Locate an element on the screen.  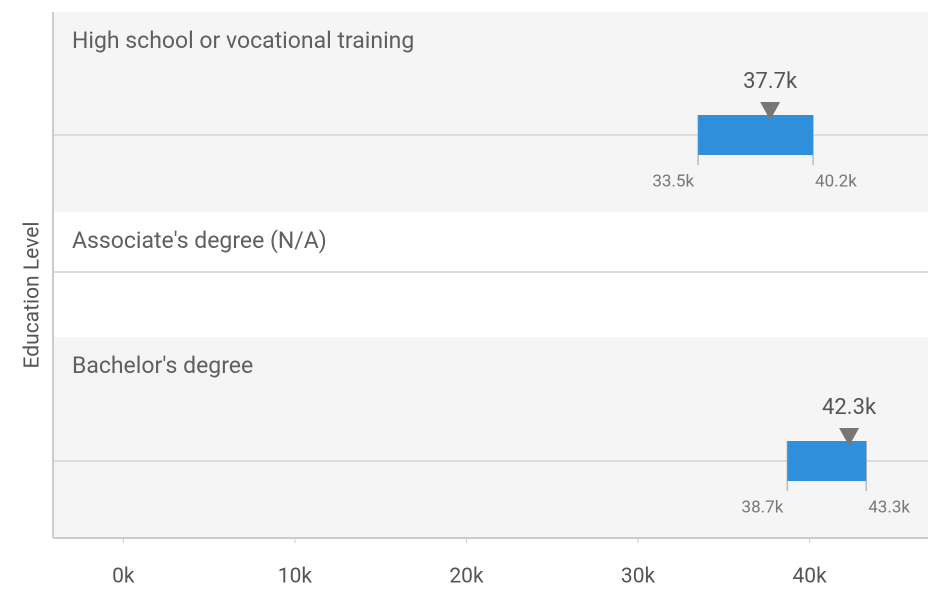
high-label: 40.2k is located at coordinates (836, 181).